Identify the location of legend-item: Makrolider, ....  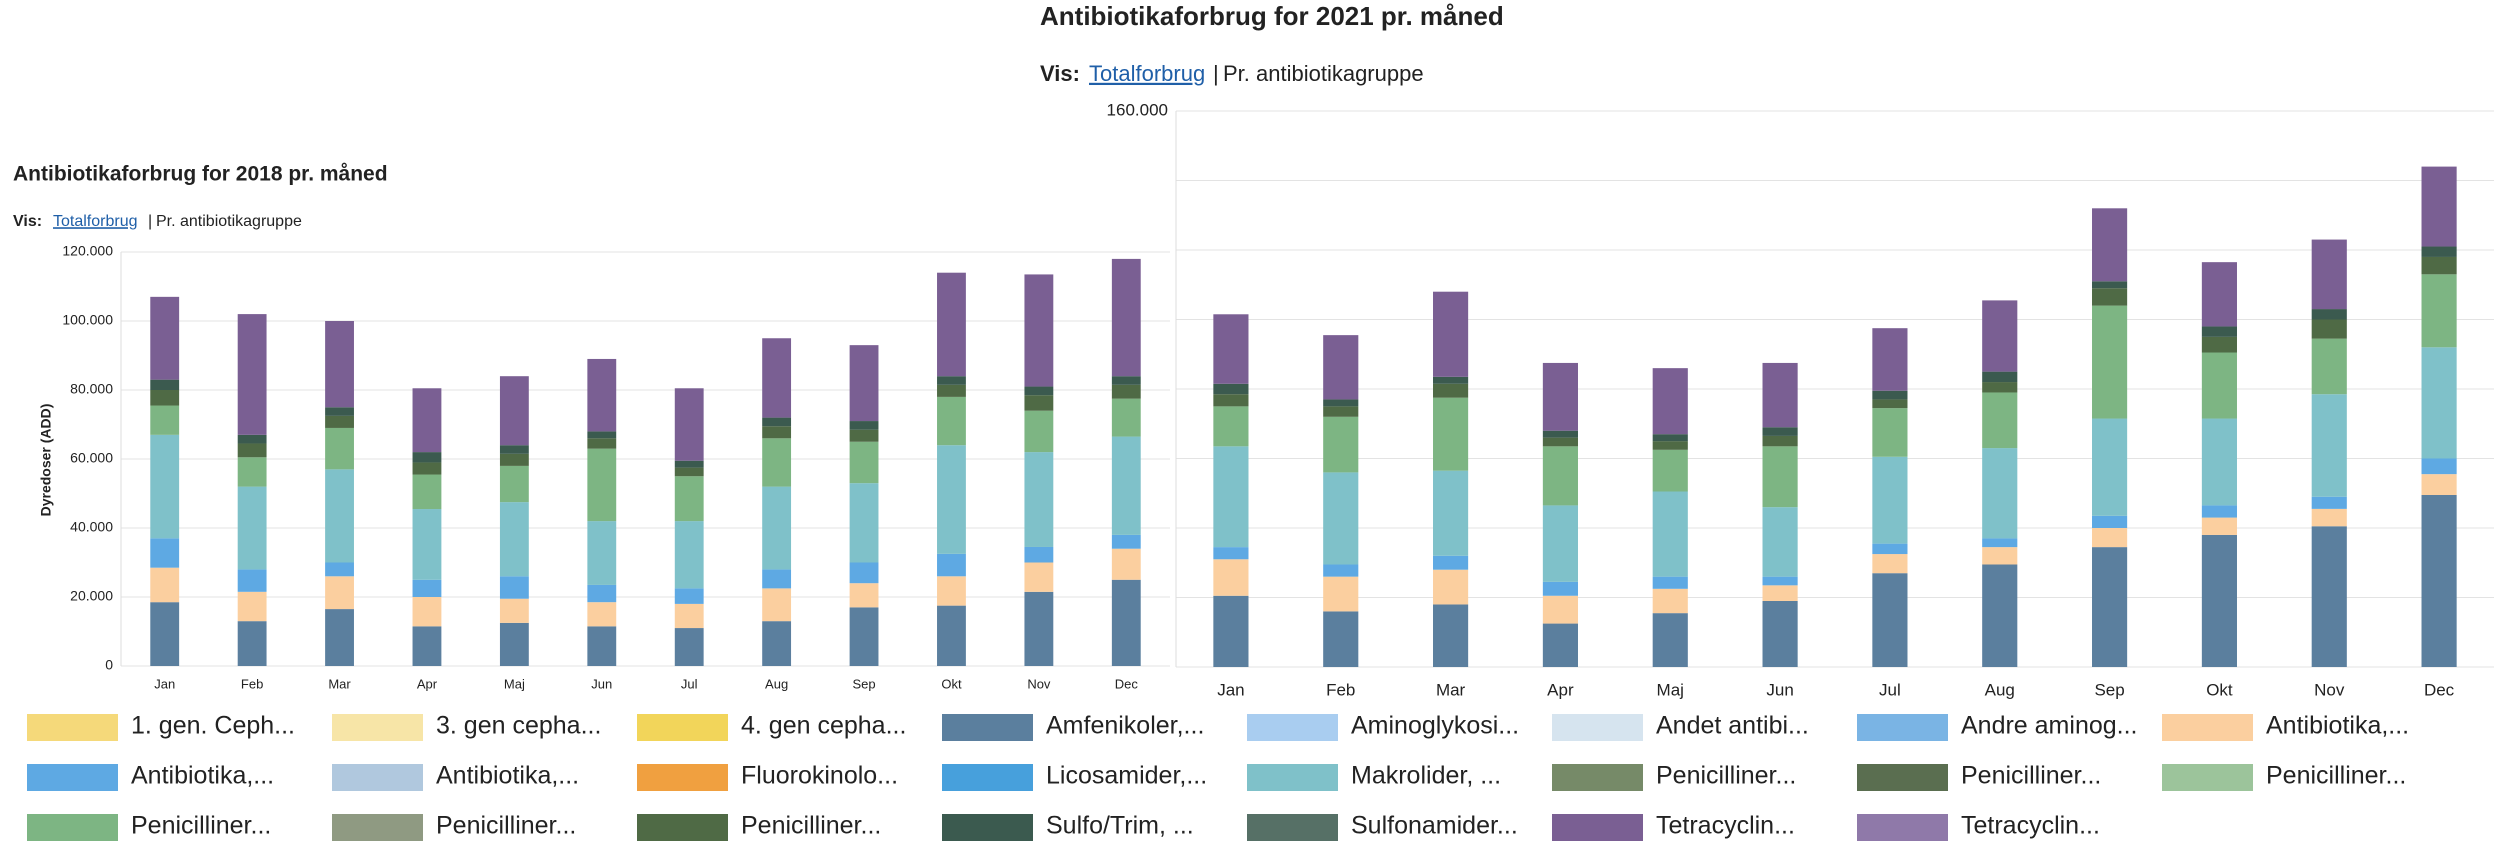
(1374, 776).